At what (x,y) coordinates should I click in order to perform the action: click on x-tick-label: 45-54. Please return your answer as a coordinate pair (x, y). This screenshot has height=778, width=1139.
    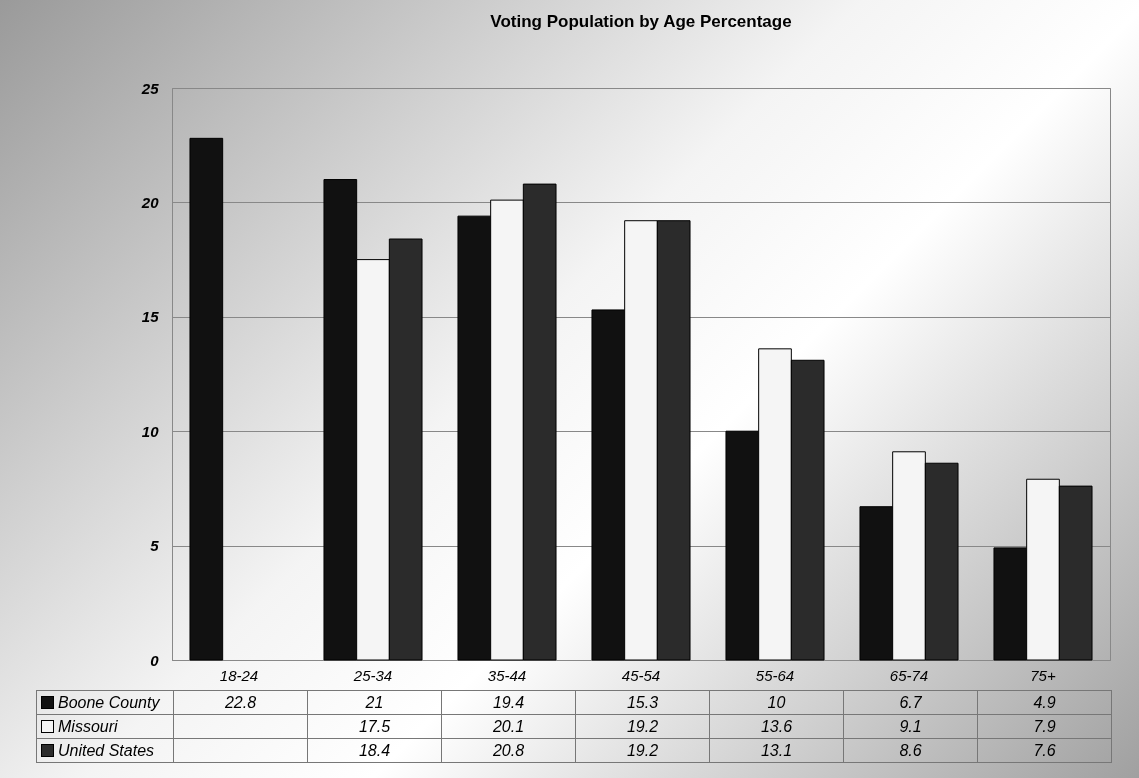
    Looking at the image, I should click on (641, 675).